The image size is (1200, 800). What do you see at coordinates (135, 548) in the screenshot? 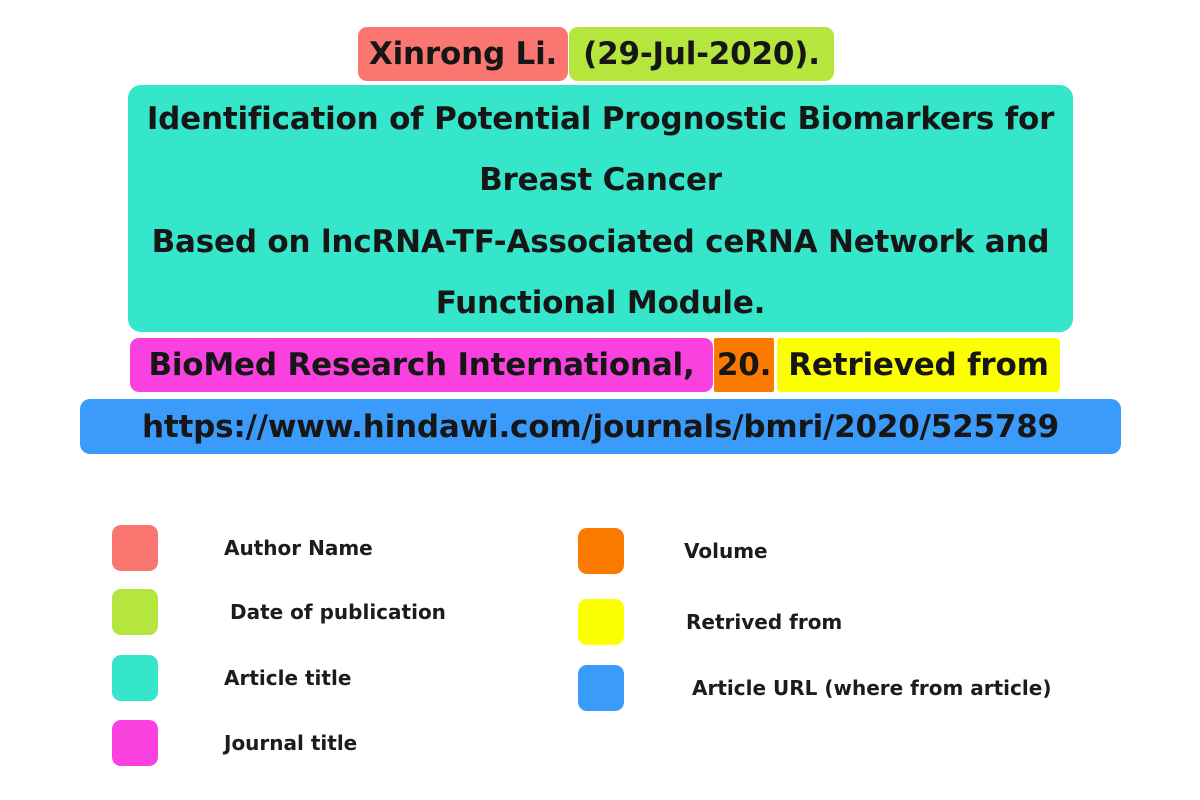
I see `legend-swatch-author-name` at bounding box center [135, 548].